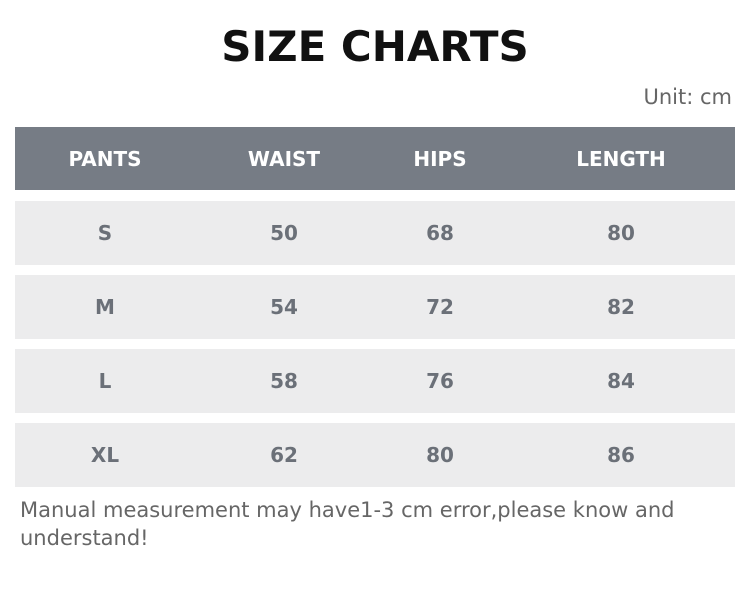  What do you see at coordinates (621, 158) in the screenshot?
I see `header-cell: LENGTH` at bounding box center [621, 158].